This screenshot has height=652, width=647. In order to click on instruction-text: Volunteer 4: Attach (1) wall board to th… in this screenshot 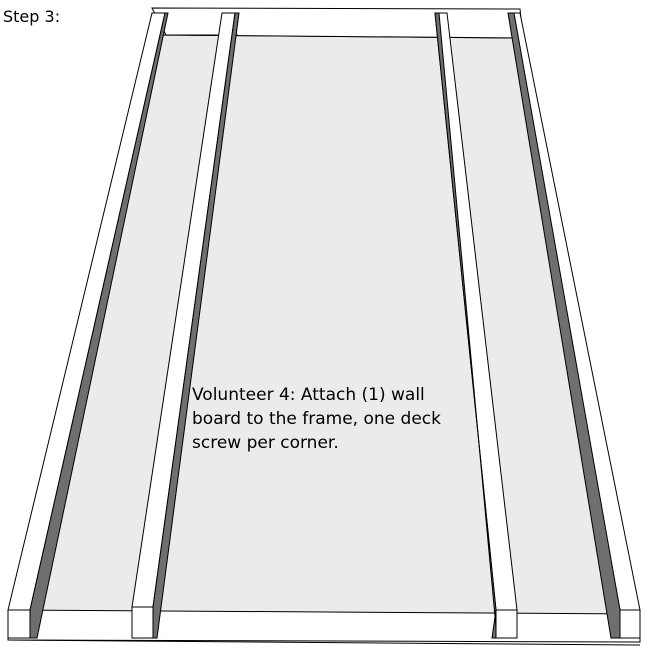, I will do `click(342, 419)`.